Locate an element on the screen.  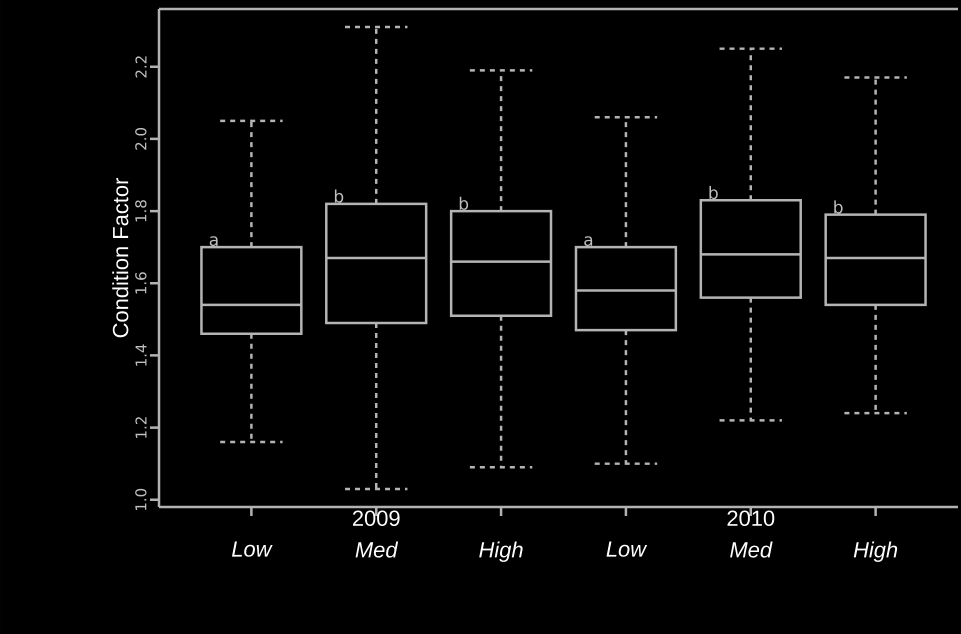
y-tick-label: 2.2 is located at coordinates (140, 67).